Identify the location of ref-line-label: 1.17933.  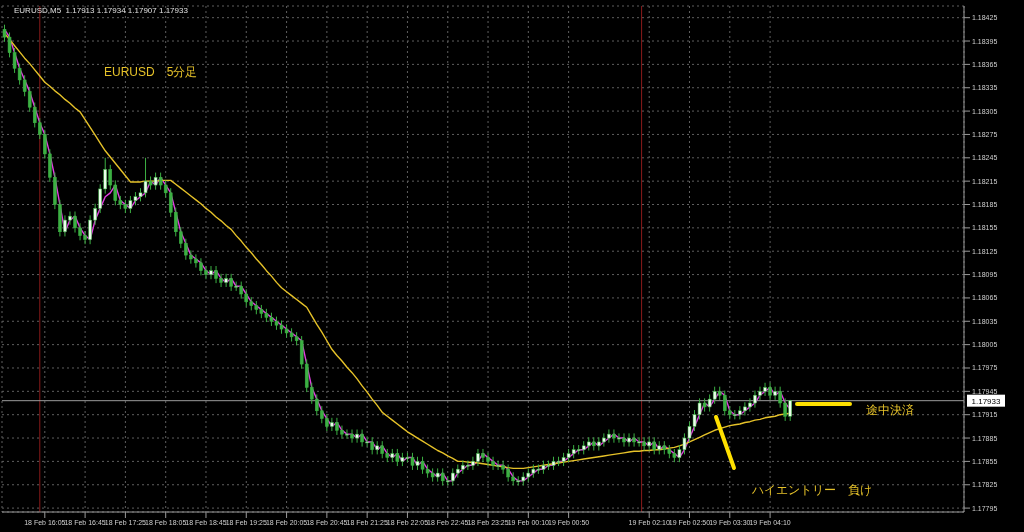
(986, 401).